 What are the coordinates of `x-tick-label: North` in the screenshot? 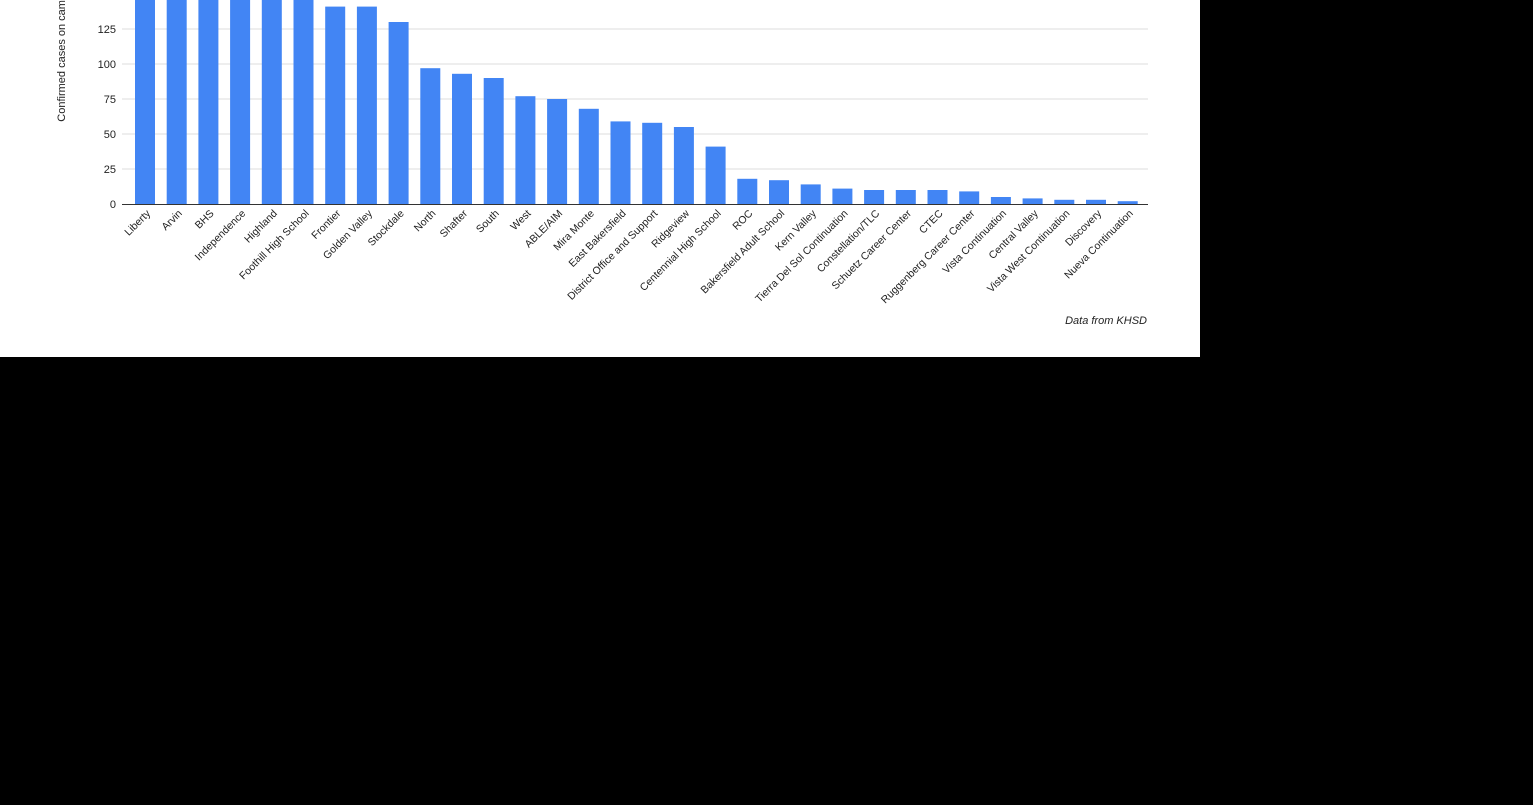 It's located at (425, 221).